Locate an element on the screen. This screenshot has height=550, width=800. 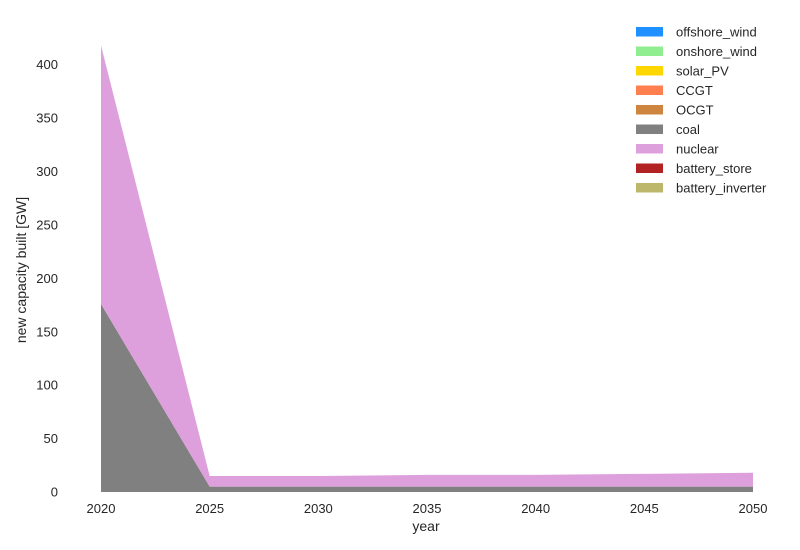
legend-item-onshore-wind: onshore_wind is located at coordinates (696, 51).